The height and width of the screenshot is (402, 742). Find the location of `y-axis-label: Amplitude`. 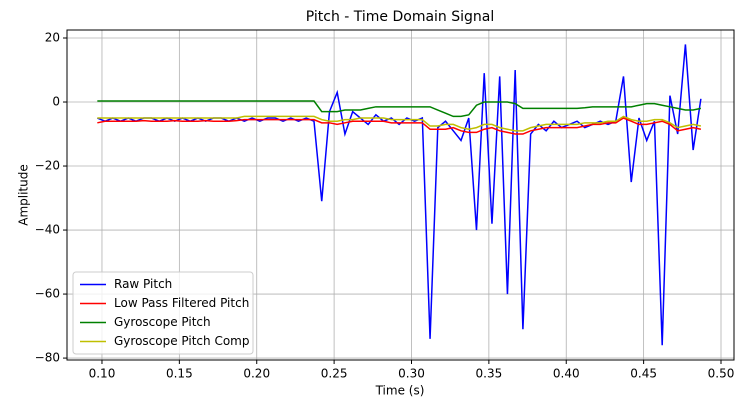

y-axis-label: Amplitude is located at coordinates (24, 195).